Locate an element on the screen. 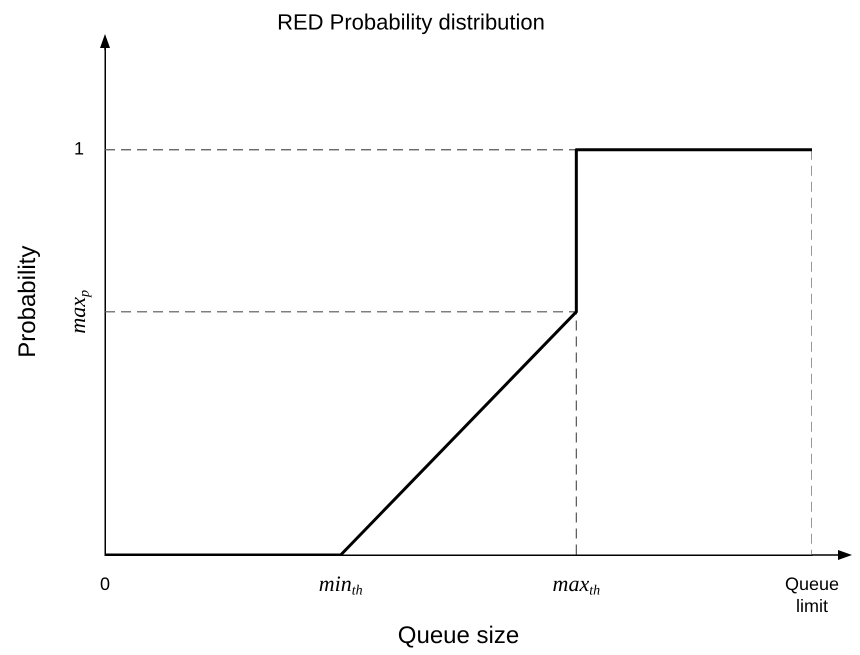  series-label: 1 is located at coordinates (79, 148).